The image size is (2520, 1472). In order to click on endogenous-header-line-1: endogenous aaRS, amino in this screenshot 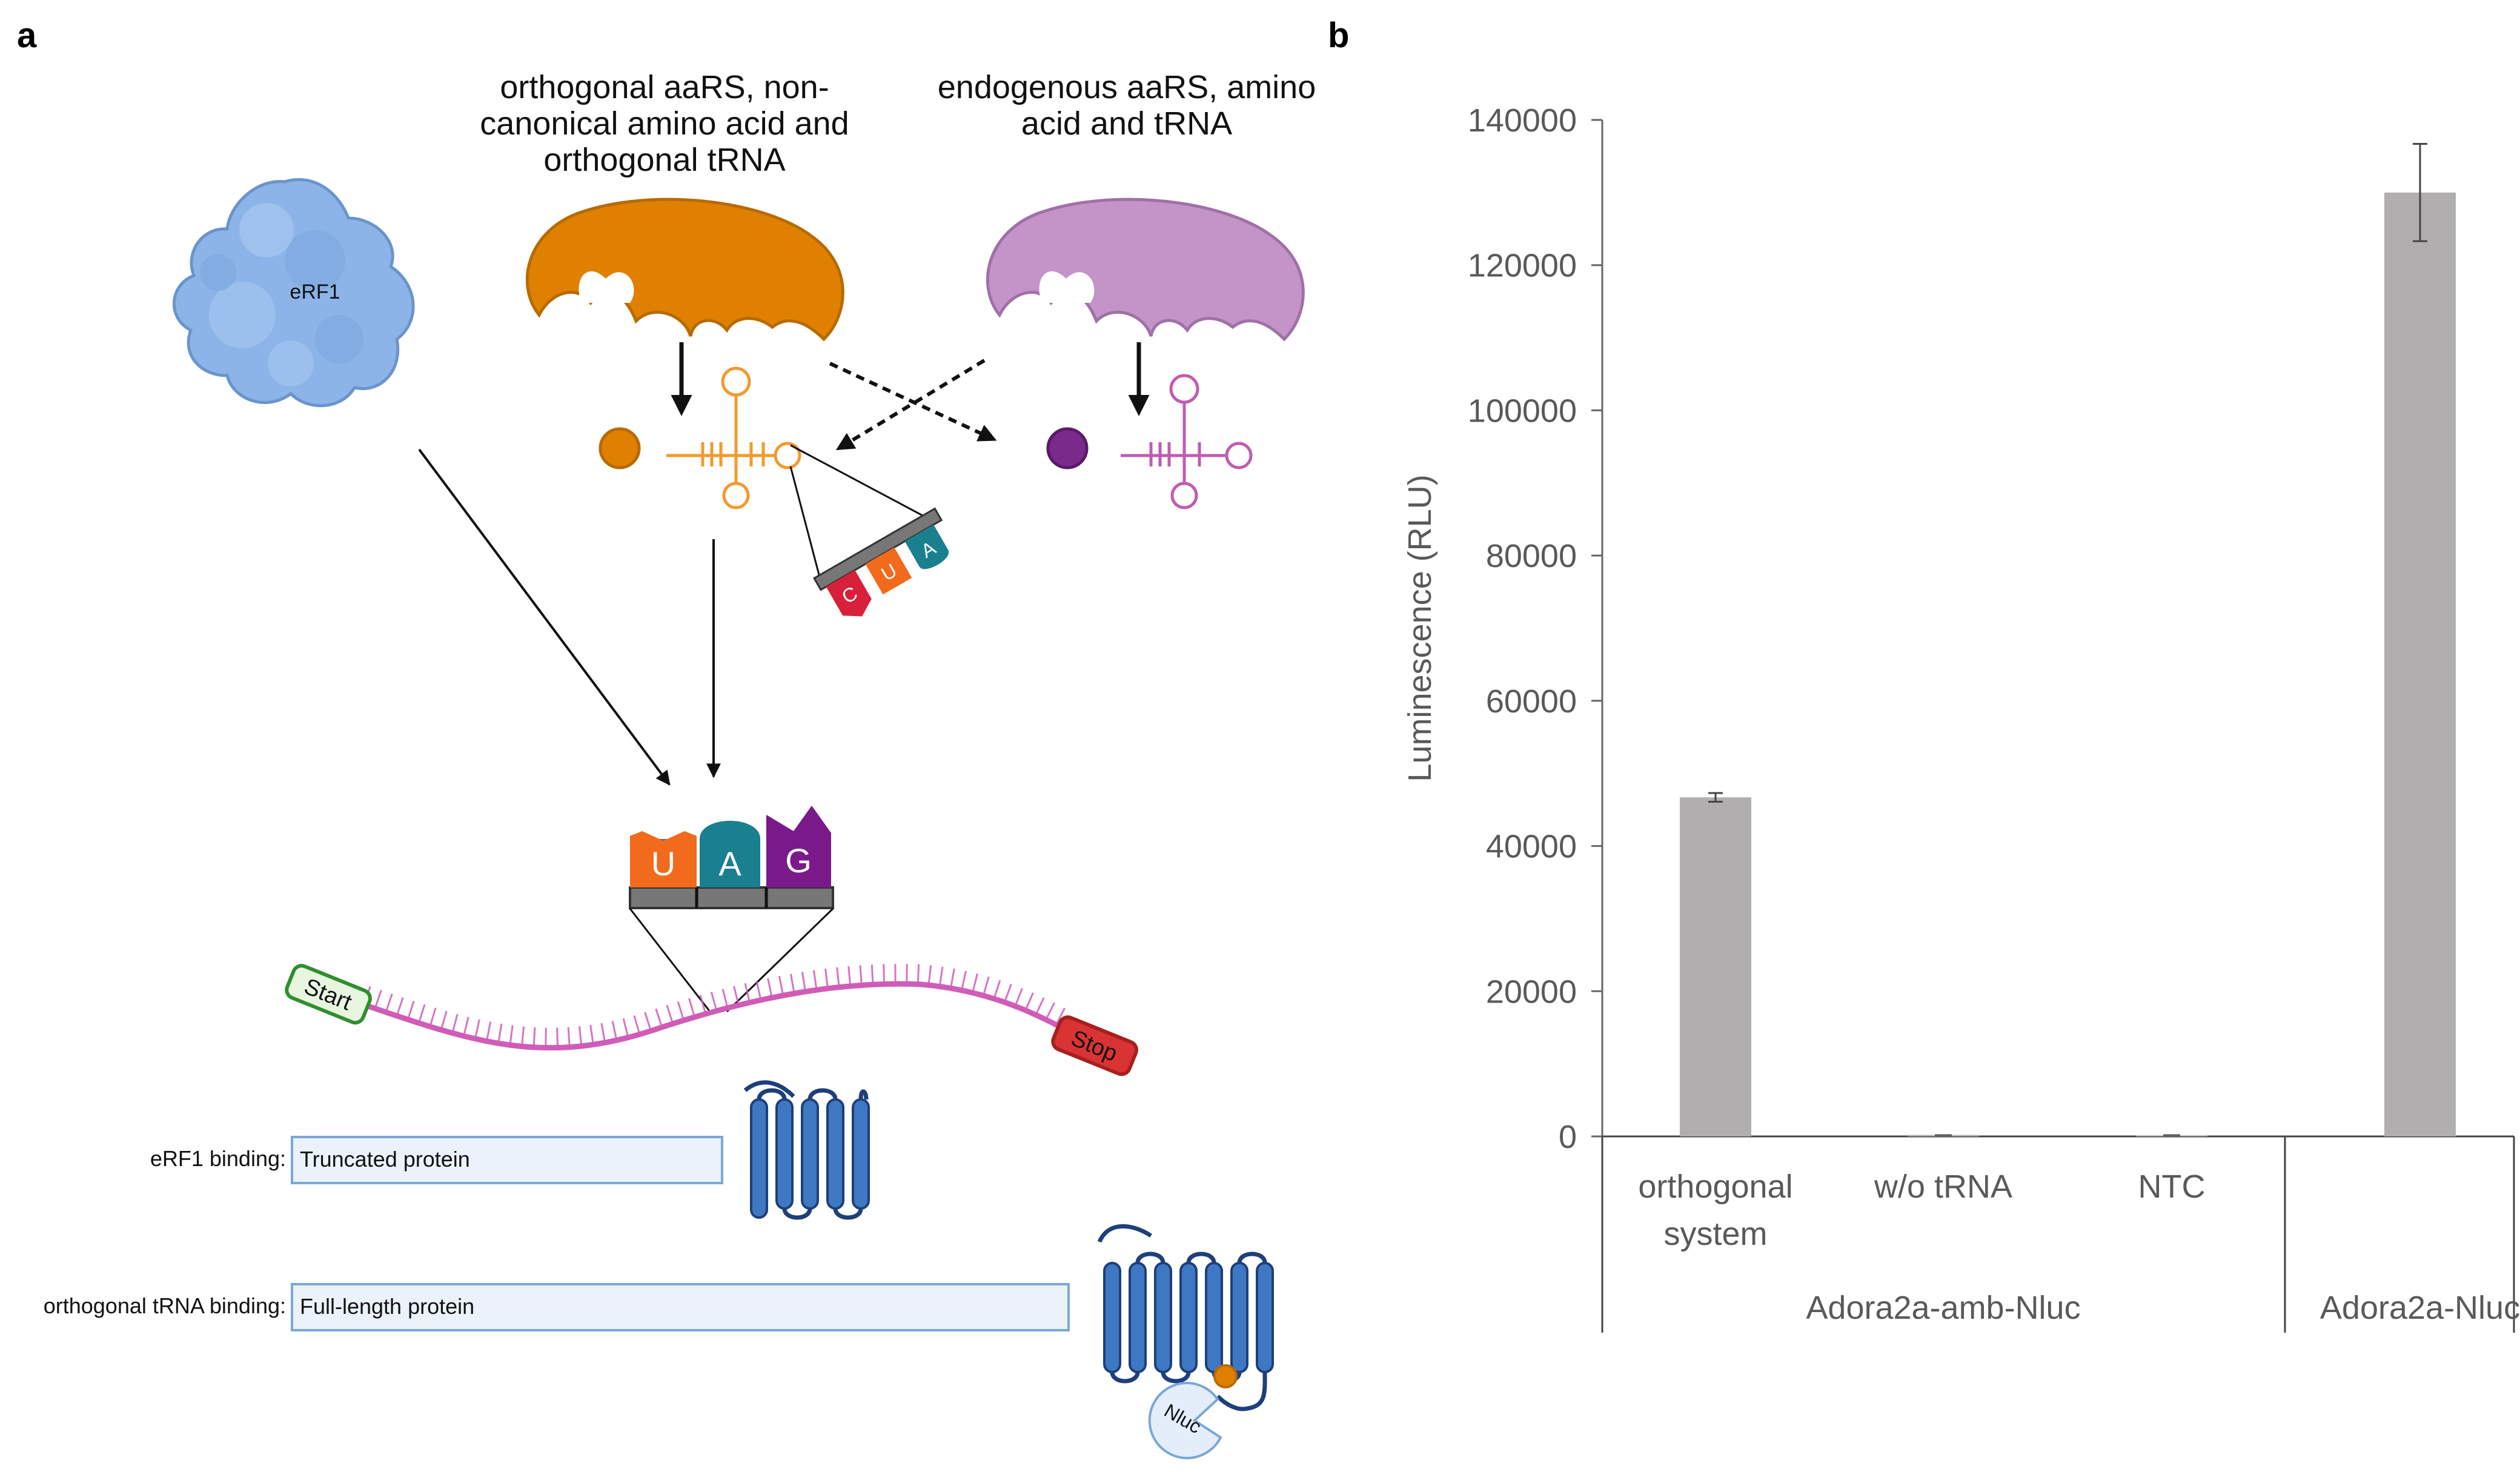, I will do `click(1127, 87)`.